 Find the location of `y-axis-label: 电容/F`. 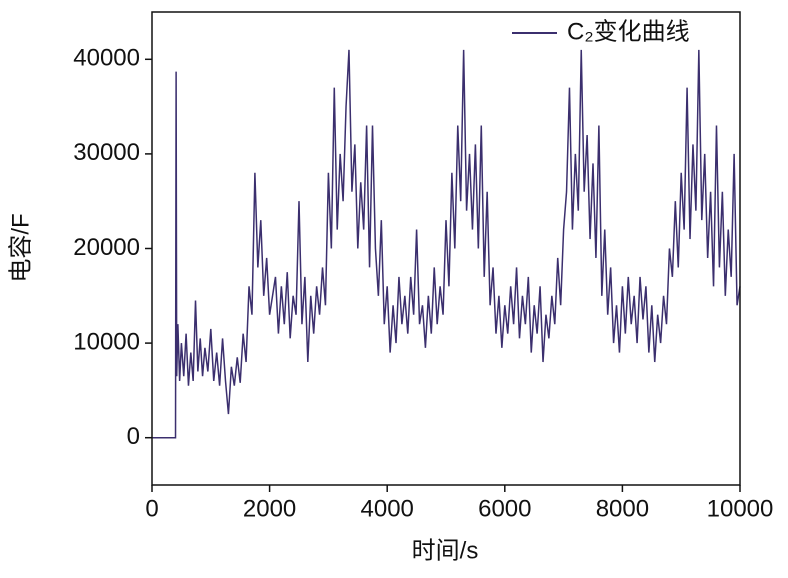

y-axis-label: 电容/F is located at coordinates (20, 247).